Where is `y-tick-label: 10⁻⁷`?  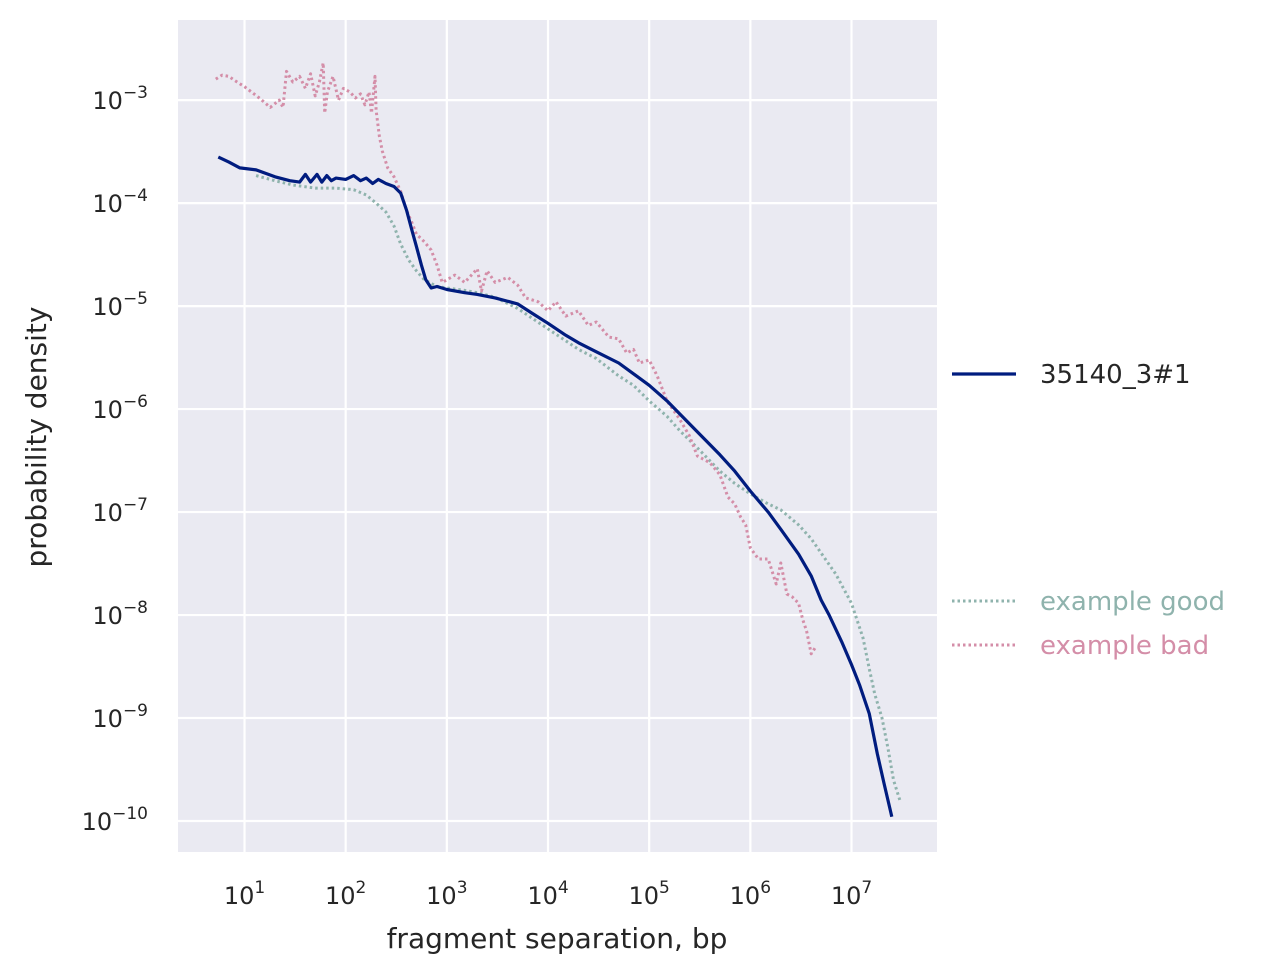 y-tick-label: 10⁻⁷ is located at coordinates (120, 511).